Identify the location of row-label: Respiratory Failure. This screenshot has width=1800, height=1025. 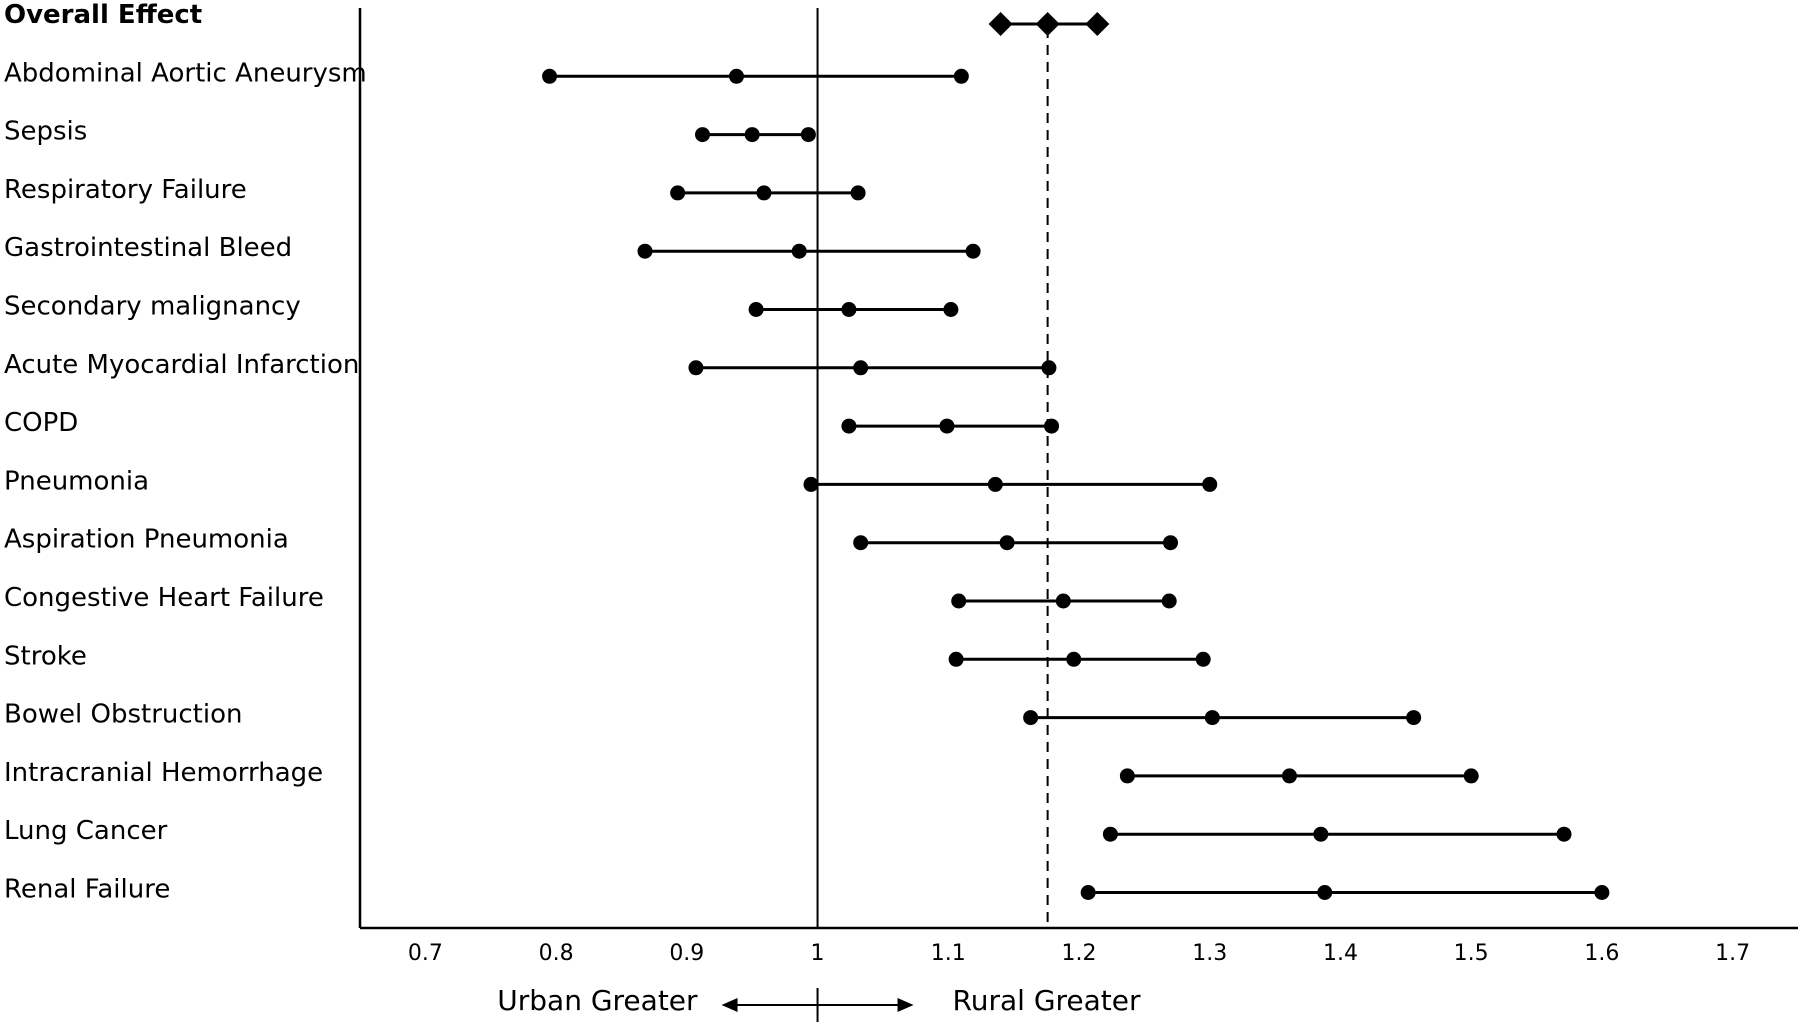
(125, 190).